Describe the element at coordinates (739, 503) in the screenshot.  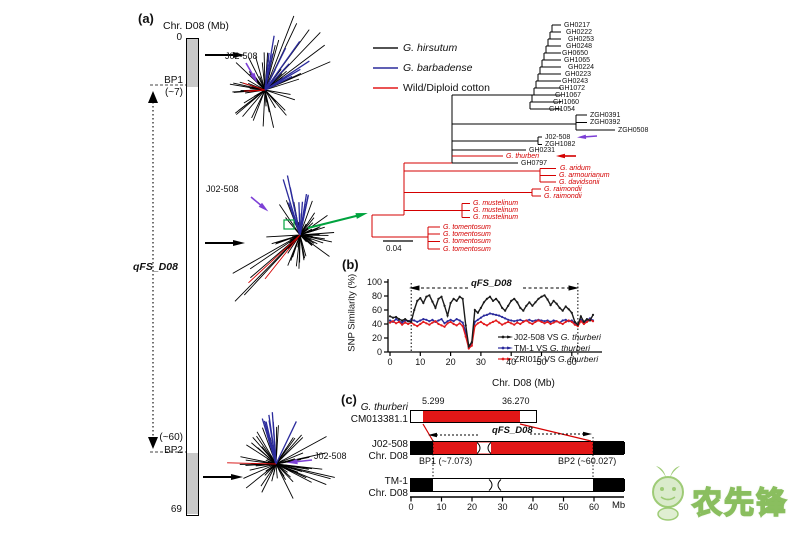
I see `watermark-text: 农先锋` at that location.